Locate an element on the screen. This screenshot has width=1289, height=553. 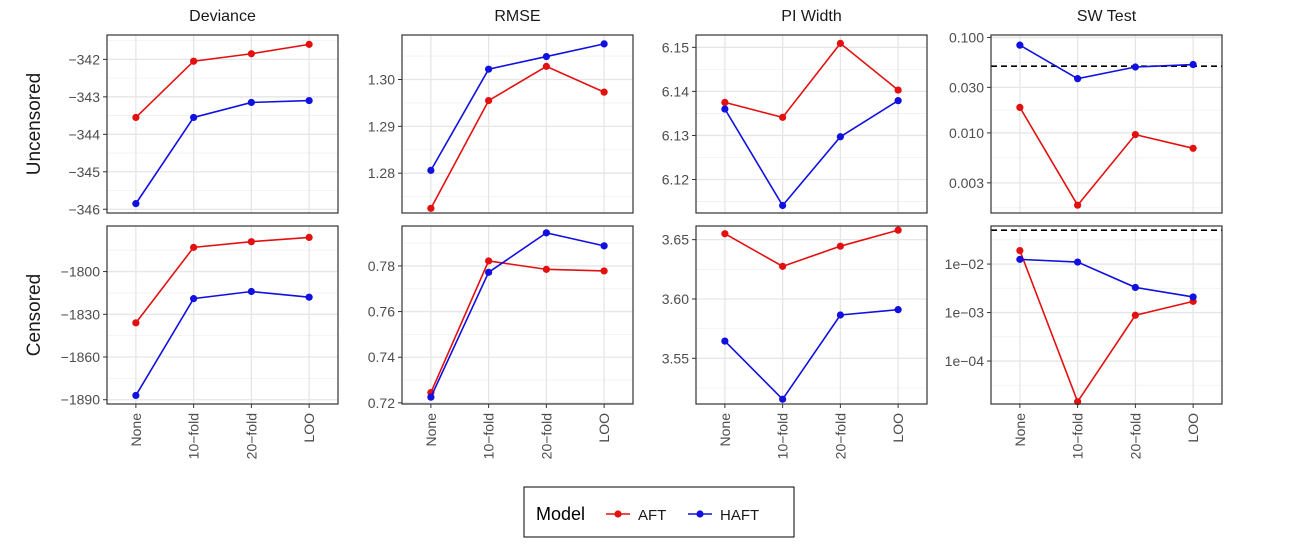
y-tick-label: −1800 is located at coordinates (81, 272).